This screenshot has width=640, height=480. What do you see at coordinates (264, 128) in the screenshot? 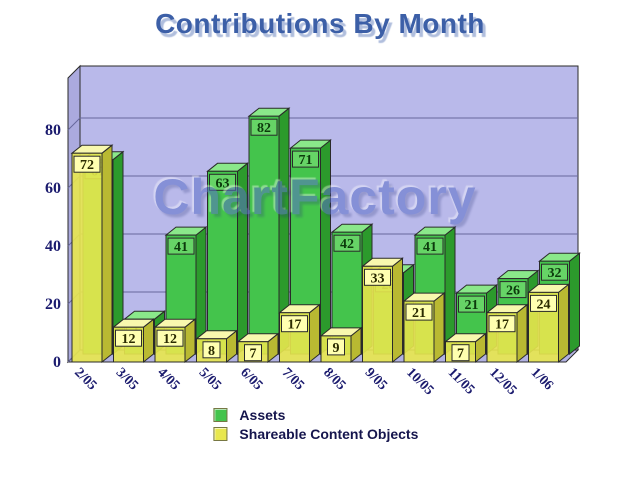
I see `bar-value-label: 82` at bounding box center [264, 128].